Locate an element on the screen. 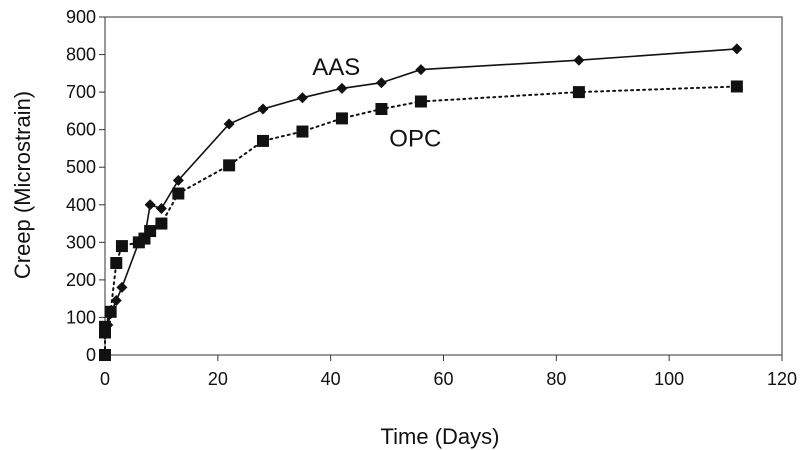  x-tick-label: 0 is located at coordinates (105, 379).